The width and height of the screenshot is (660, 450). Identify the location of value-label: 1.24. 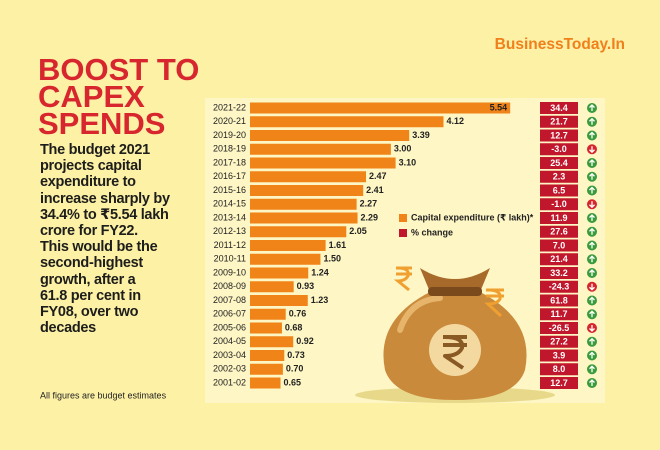
(320, 272).